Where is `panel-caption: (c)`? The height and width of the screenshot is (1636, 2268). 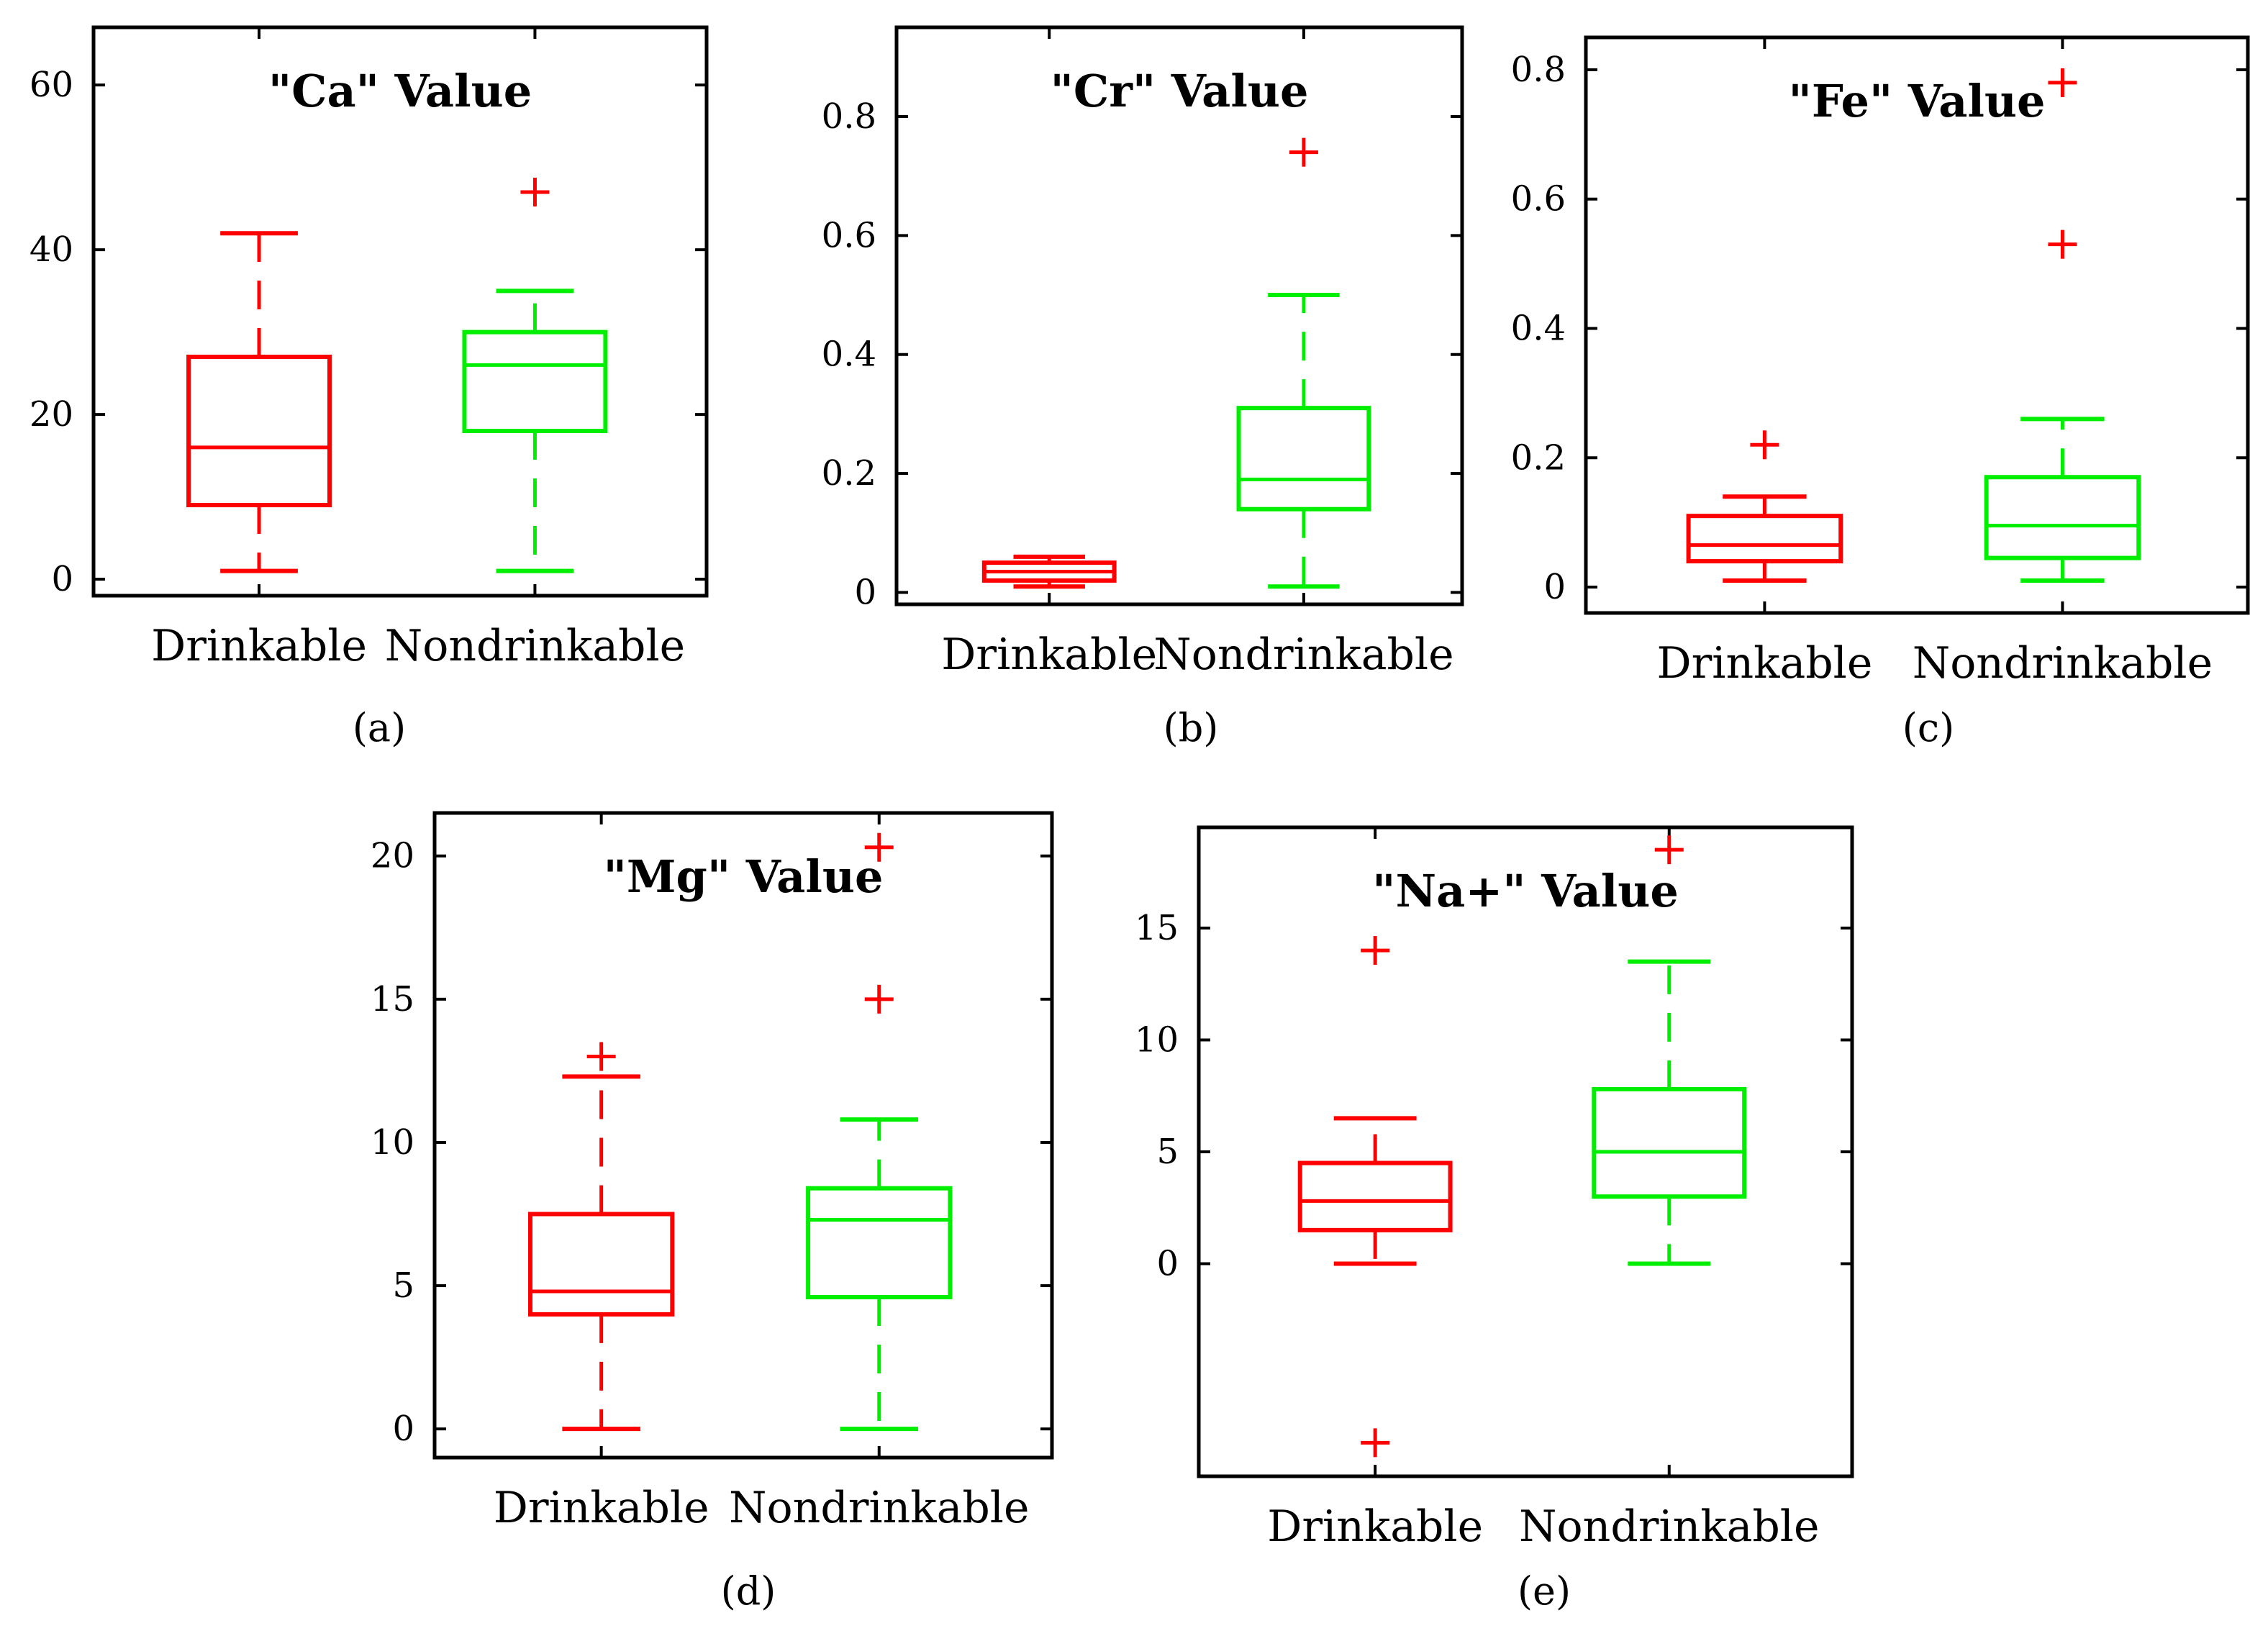 panel-caption: (c) is located at coordinates (1928, 728).